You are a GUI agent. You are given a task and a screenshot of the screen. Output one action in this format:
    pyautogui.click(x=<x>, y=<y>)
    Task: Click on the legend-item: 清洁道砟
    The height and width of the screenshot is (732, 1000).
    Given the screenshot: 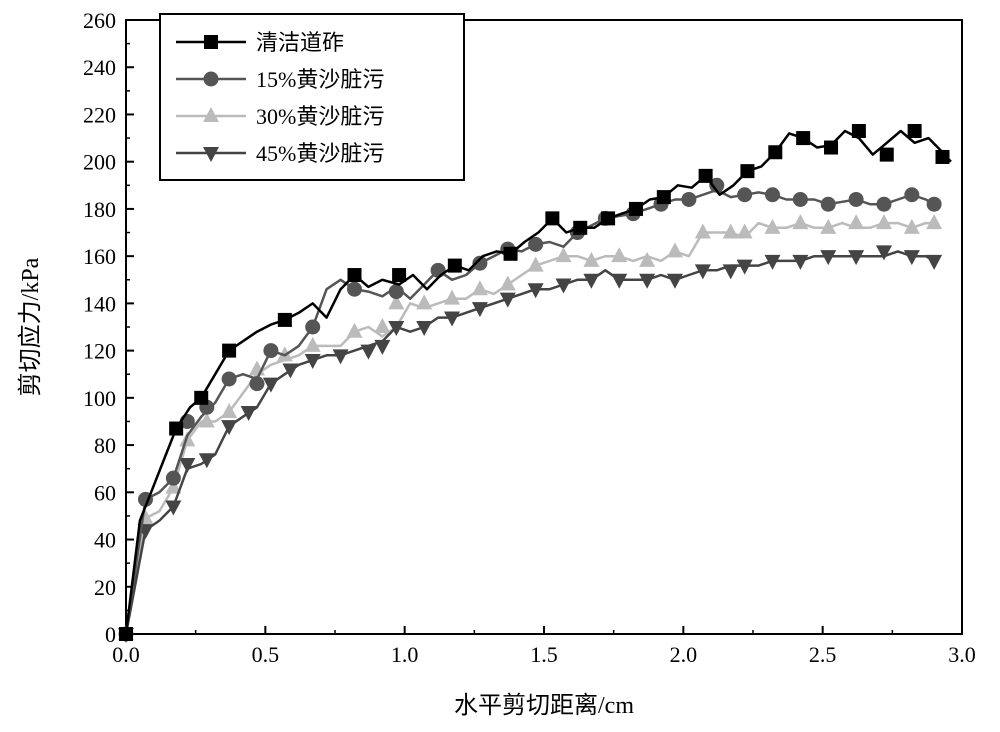 What is the action you would take?
    pyautogui.click(x=260, y=42)
    